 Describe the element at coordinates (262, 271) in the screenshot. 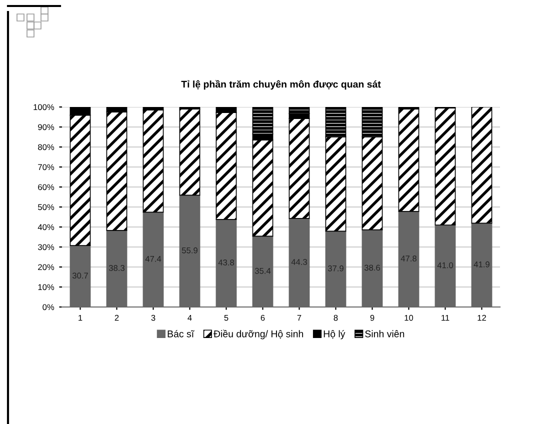

I see `data-label: 35.4` at that location.